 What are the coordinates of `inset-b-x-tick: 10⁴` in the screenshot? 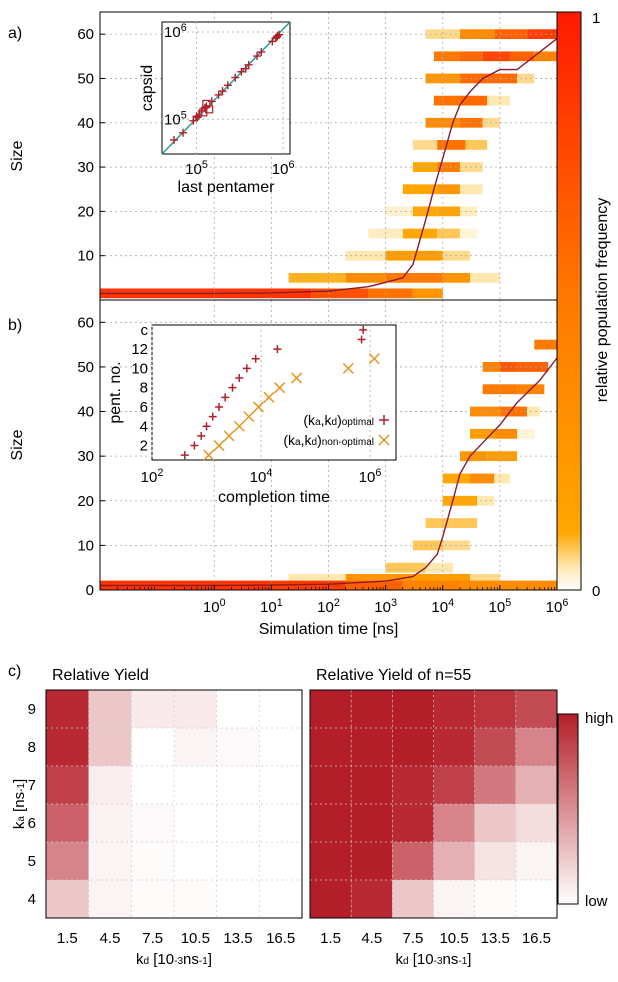 It's located at (261, 476).